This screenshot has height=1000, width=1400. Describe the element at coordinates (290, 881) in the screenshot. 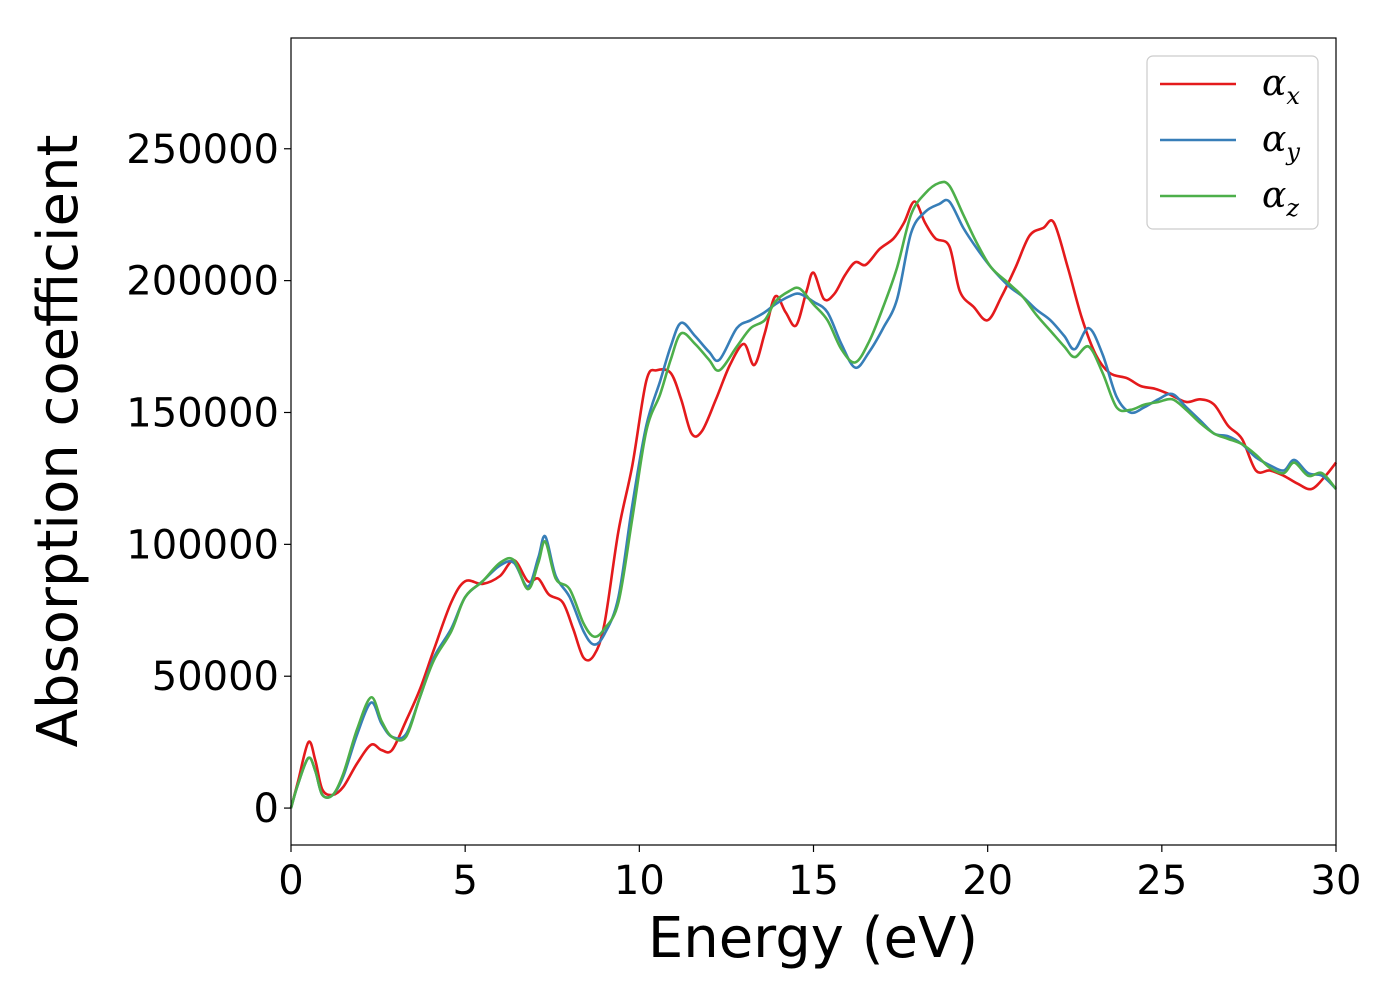

I see `x-tick-label: 0` at that location.